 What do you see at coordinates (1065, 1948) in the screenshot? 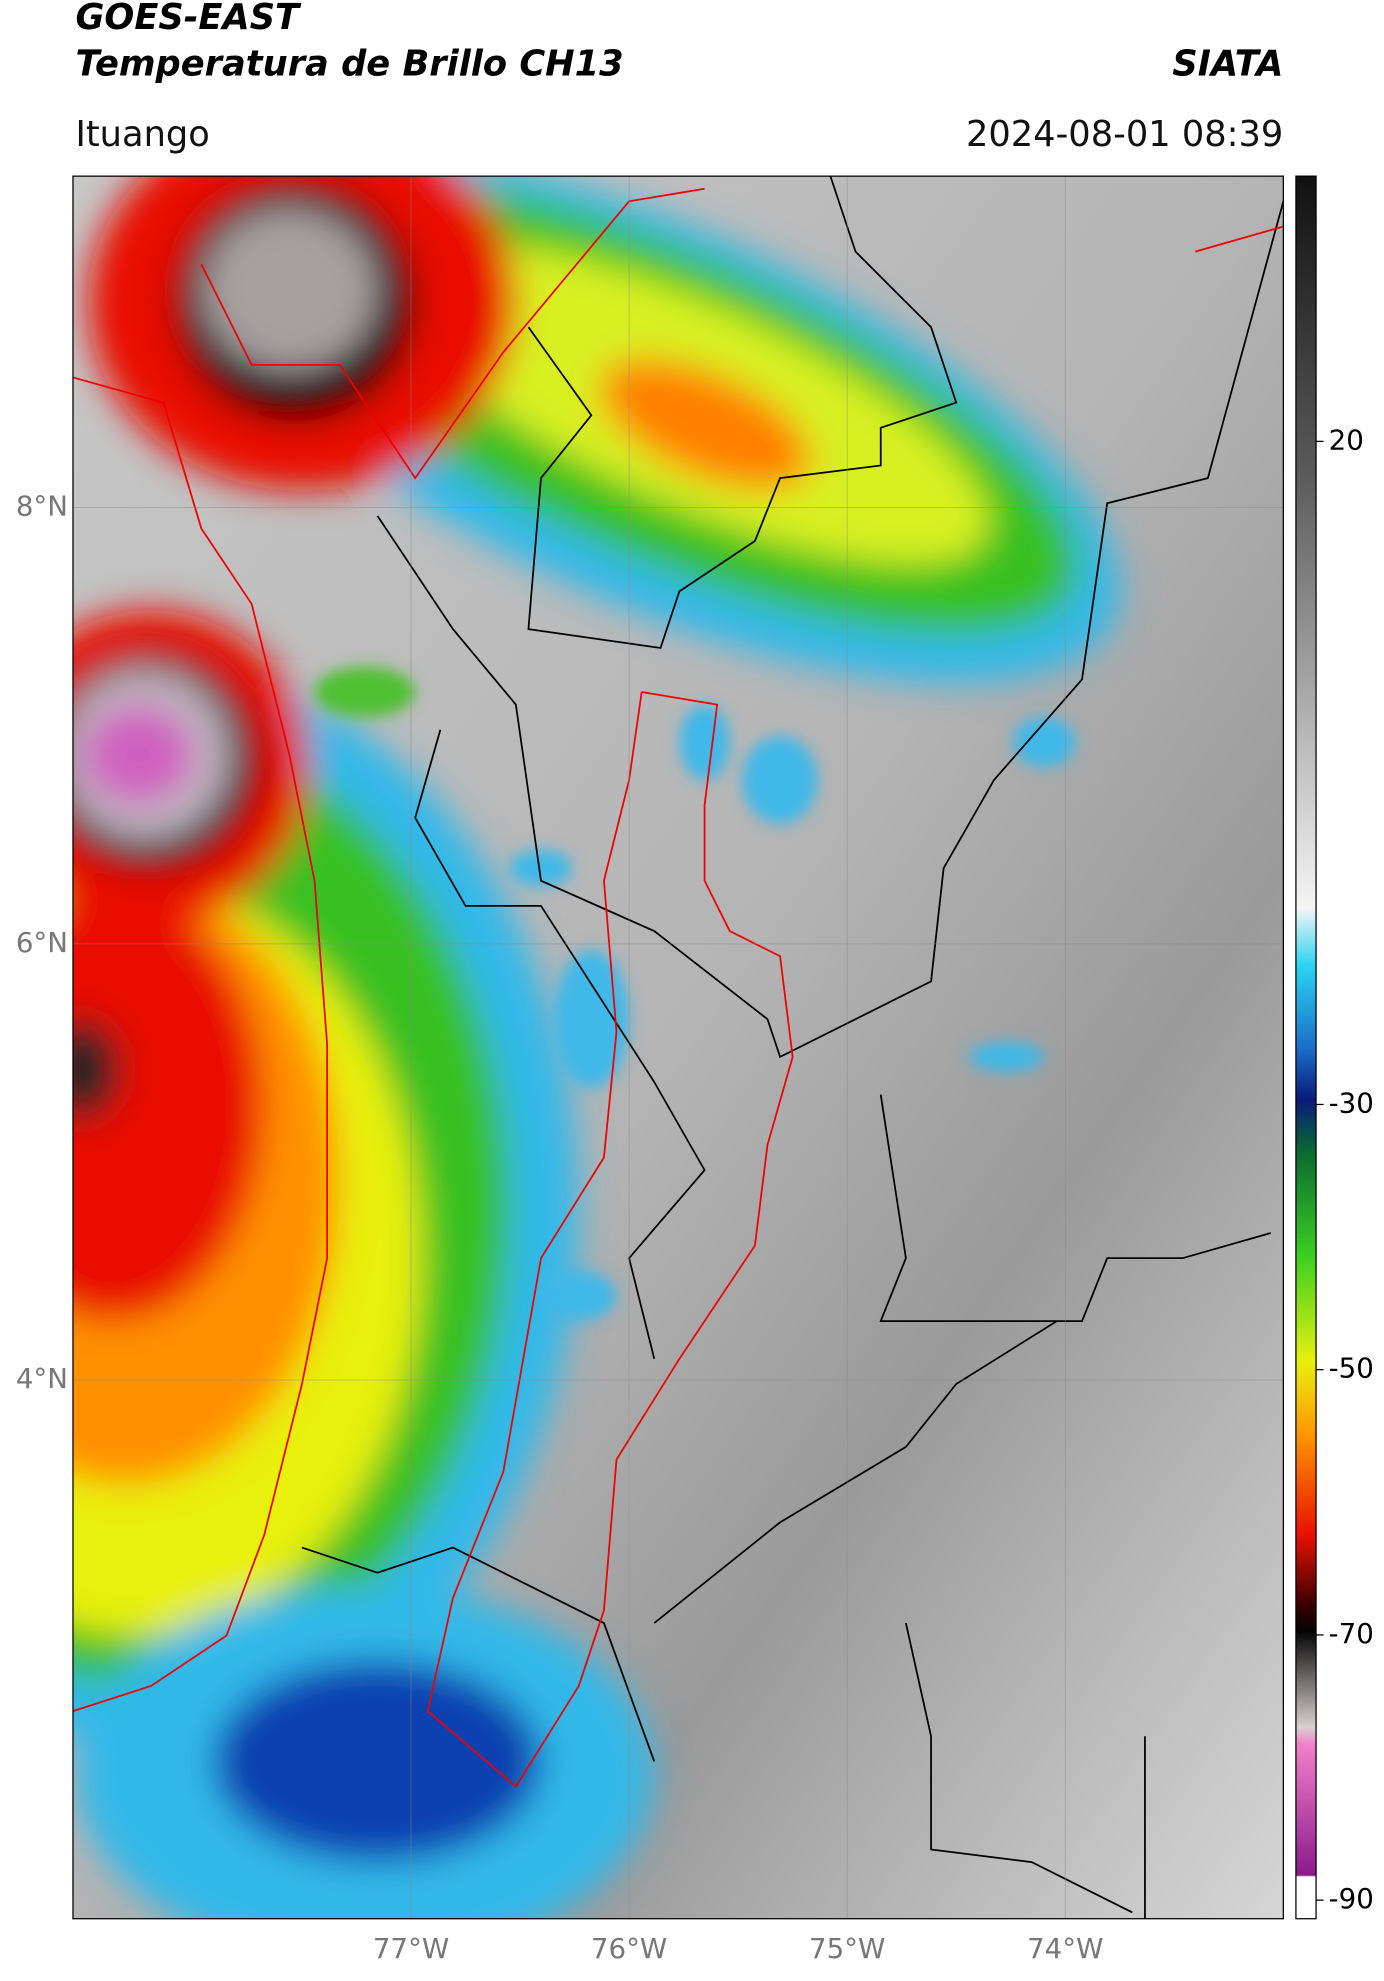
I see `lon-tick-label: 74°W` at bounding box center [1065, 1948].